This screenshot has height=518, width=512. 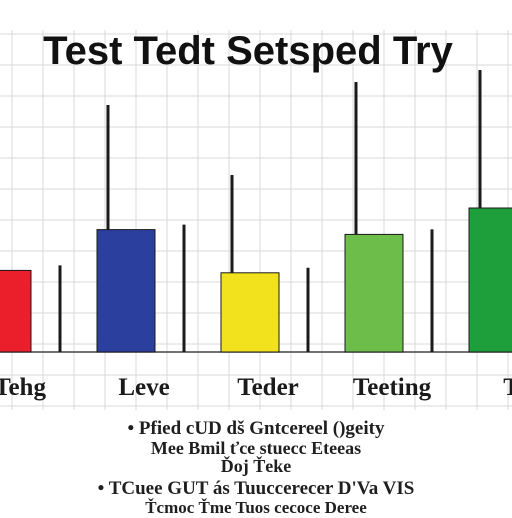 What do you see at coordinates (507, 387) in the screenshot?
I see `category-label-5: Te` at bounding box center [507, 387].